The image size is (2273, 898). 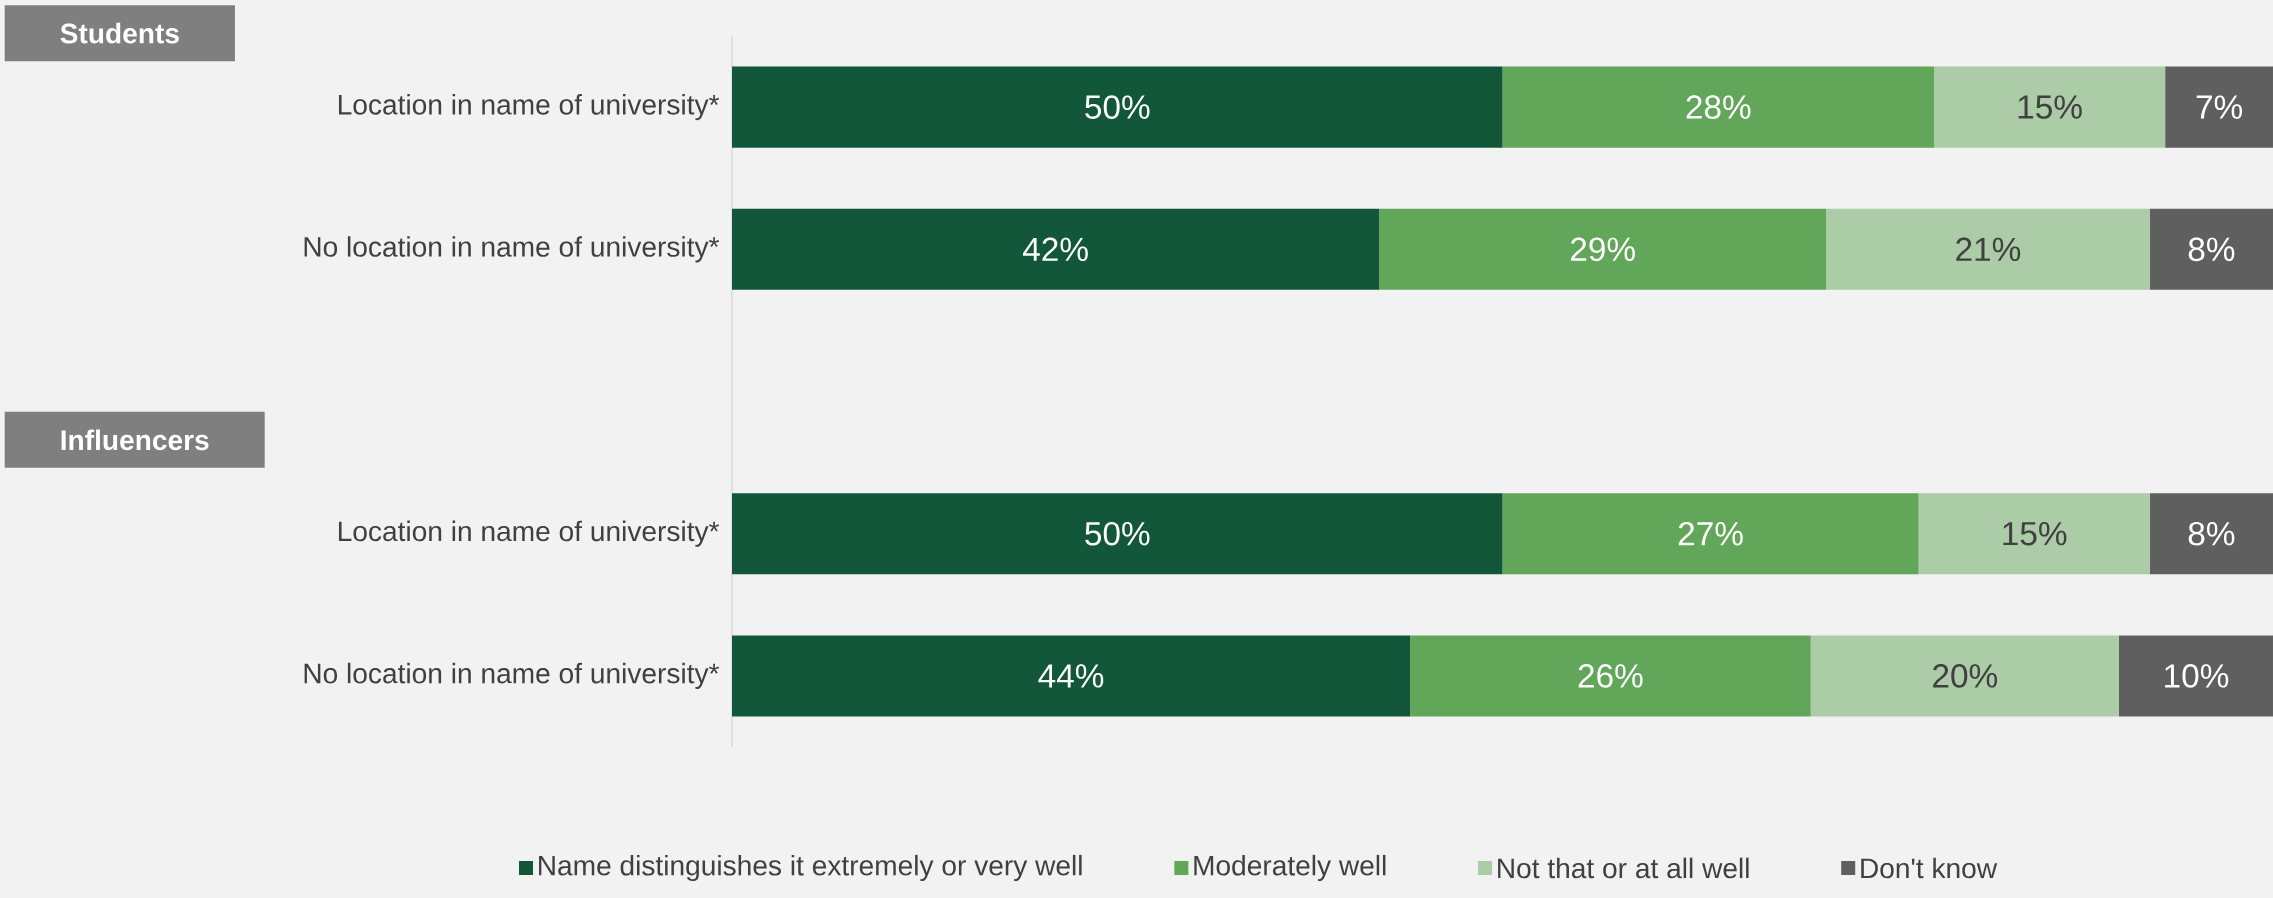 I want to click on data-label: 21%, so click(x=1988, y=249).